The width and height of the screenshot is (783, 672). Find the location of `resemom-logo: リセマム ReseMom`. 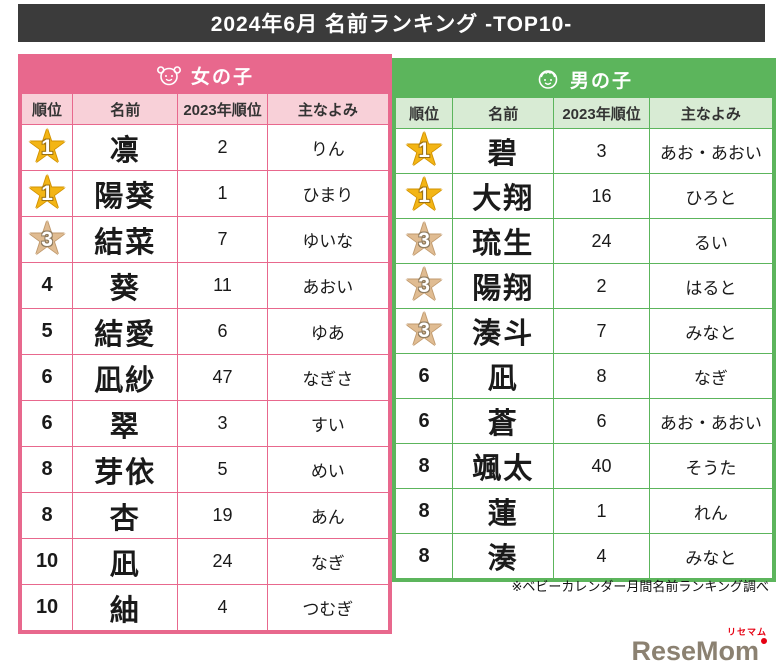

resemom-logo: リセマム ReseMom is located at coordinates (699, 646).